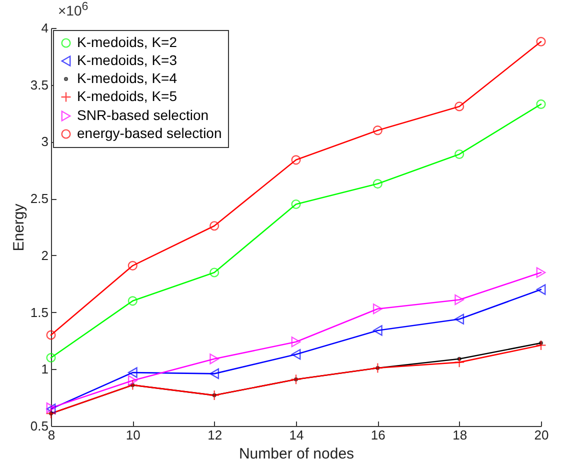  I want to click on x-tick-label: 14, so click(296, 435).